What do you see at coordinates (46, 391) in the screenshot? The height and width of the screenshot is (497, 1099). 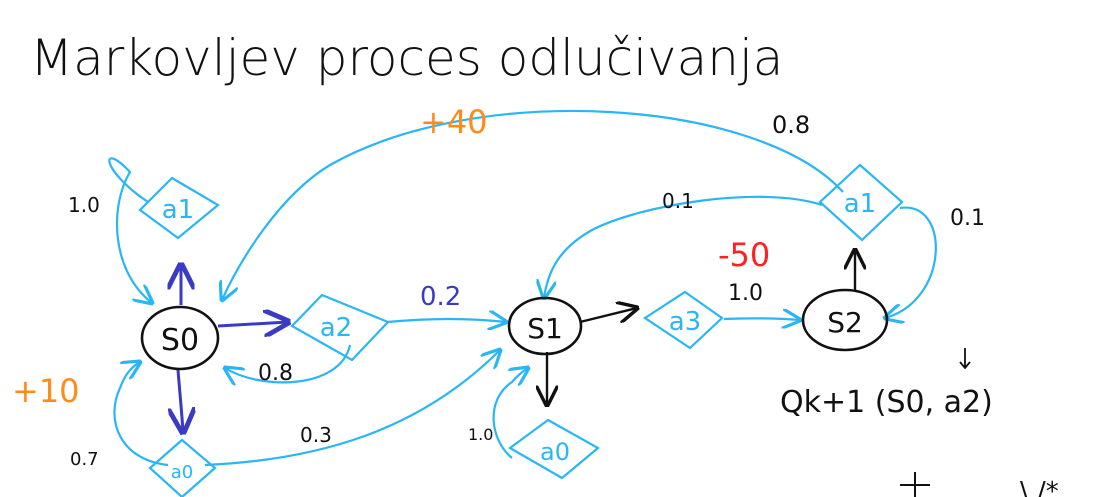 I see `reward-s0a0: +10` at bounding box center [46, 391].